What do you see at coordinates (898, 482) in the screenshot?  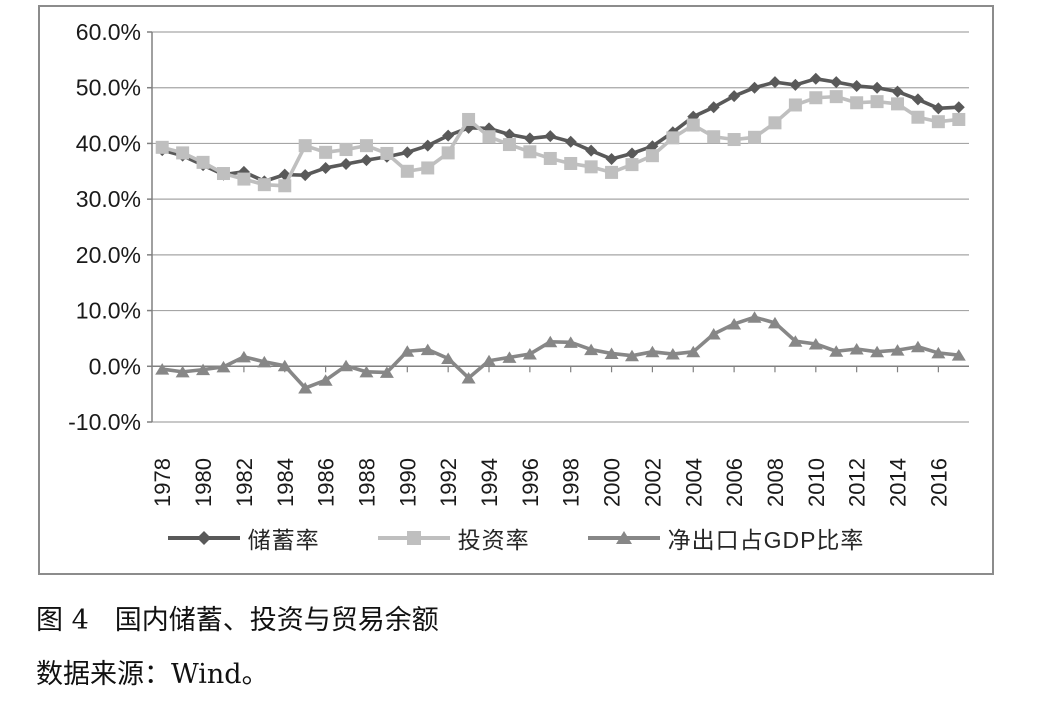 I see `x-axis-label: 2014` at bounding box center [898, 482].